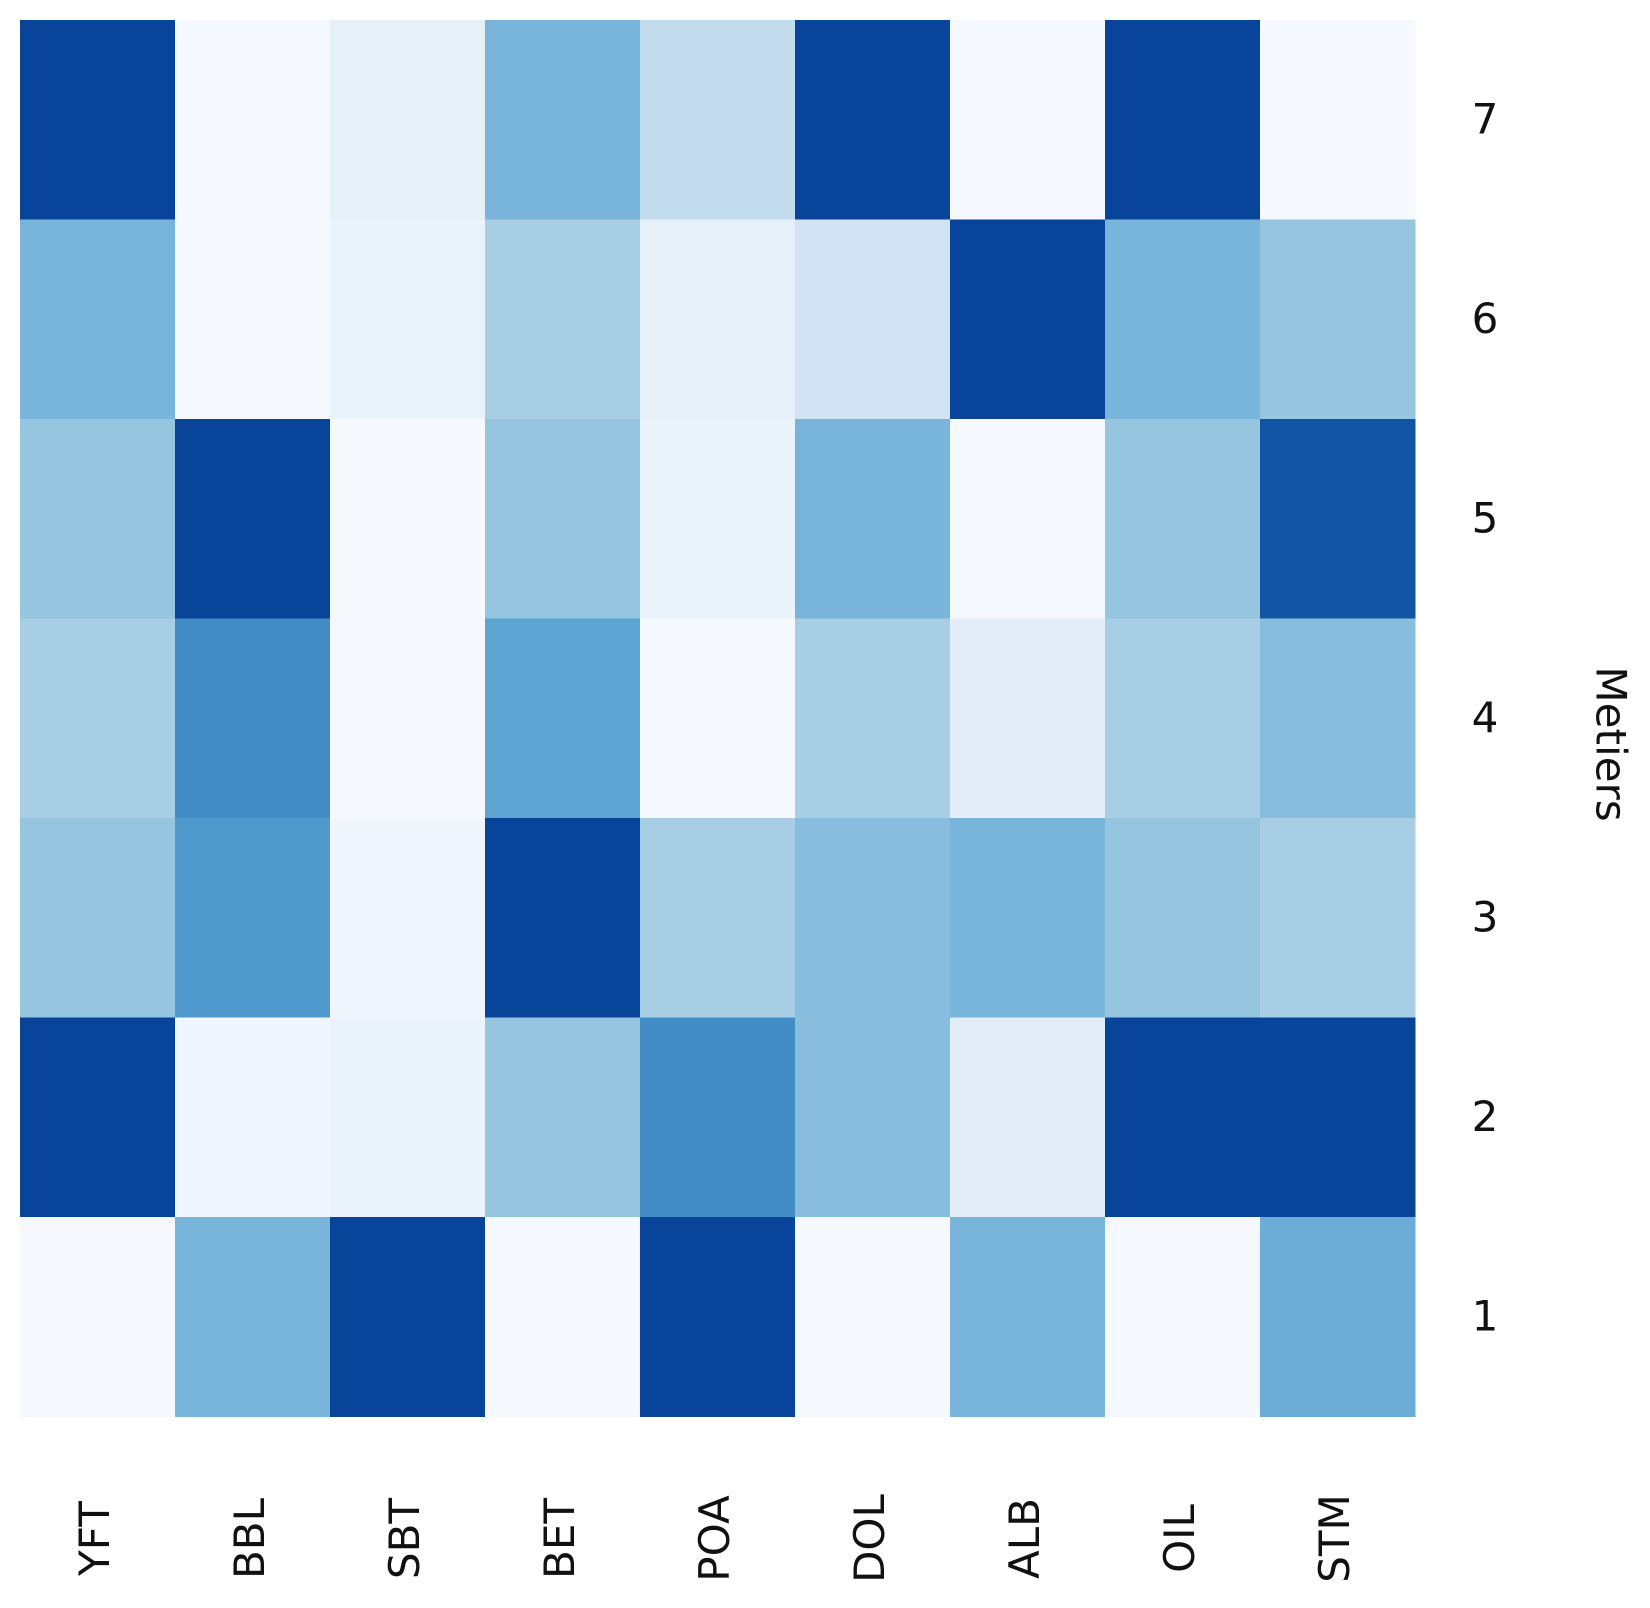 Image resolution: width=1650 pixels, height=1608 pixels. I want to click on heatmap-cell-7-yft, so click(98, 120).